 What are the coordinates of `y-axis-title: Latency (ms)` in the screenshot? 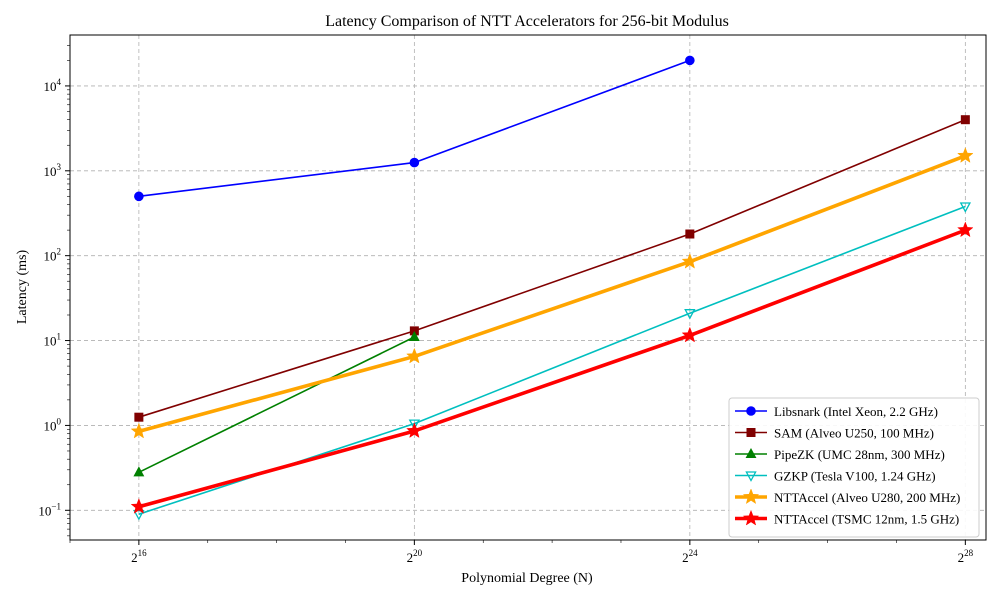 It's located at (22, 287).